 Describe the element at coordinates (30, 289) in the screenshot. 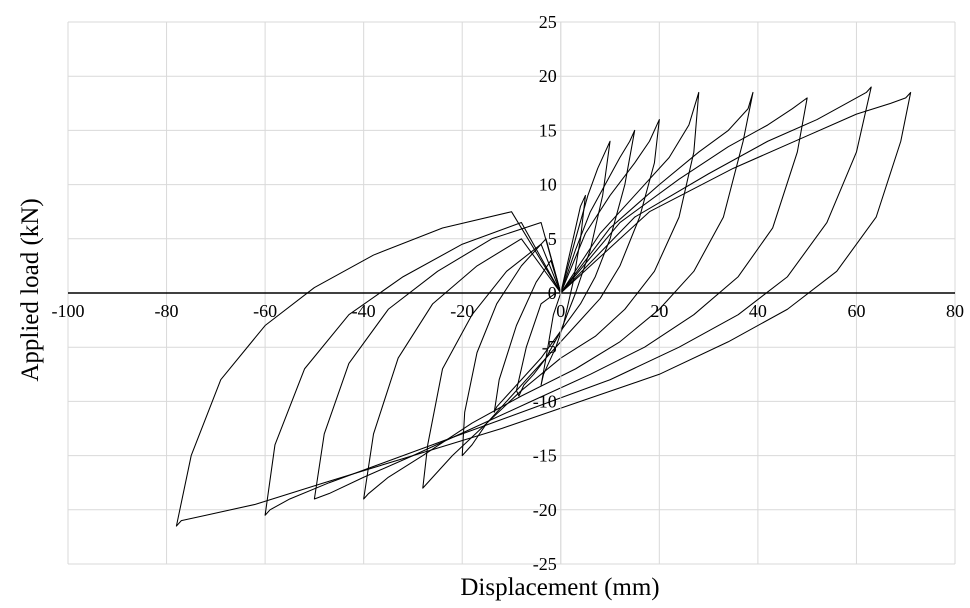

I see `y-axis-title: Applied load (kN)` at that location.